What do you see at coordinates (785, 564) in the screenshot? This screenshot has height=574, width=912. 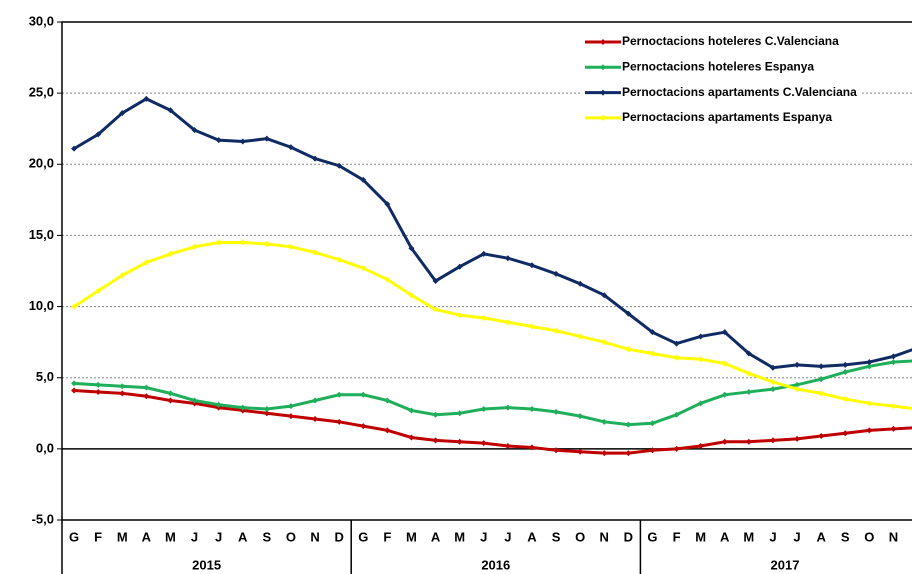 I see `year-label: 2017` at bounding box center [785, 564].